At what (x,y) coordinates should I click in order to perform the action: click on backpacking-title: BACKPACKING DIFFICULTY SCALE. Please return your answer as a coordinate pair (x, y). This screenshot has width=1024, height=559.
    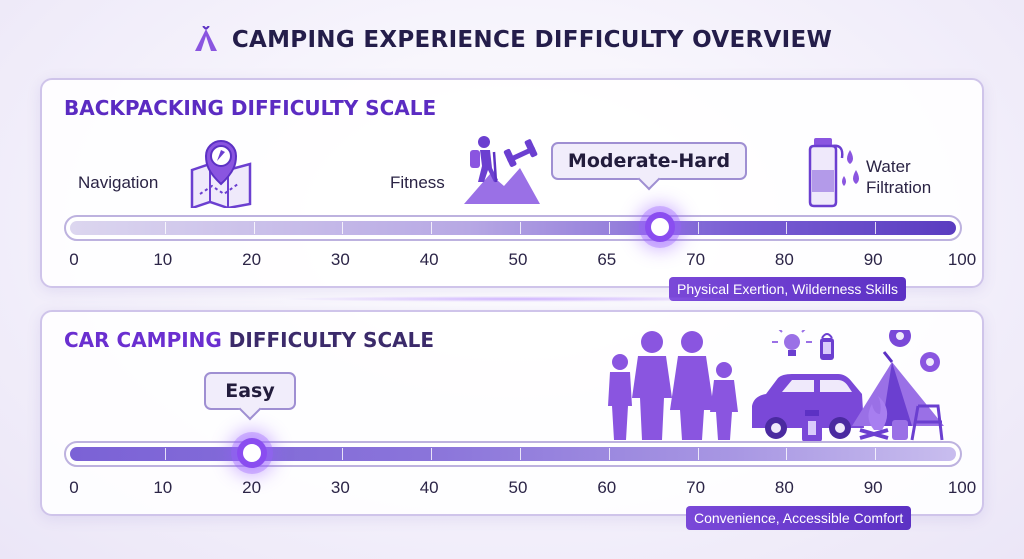
    Looking at the image, I should click on (250, 108).